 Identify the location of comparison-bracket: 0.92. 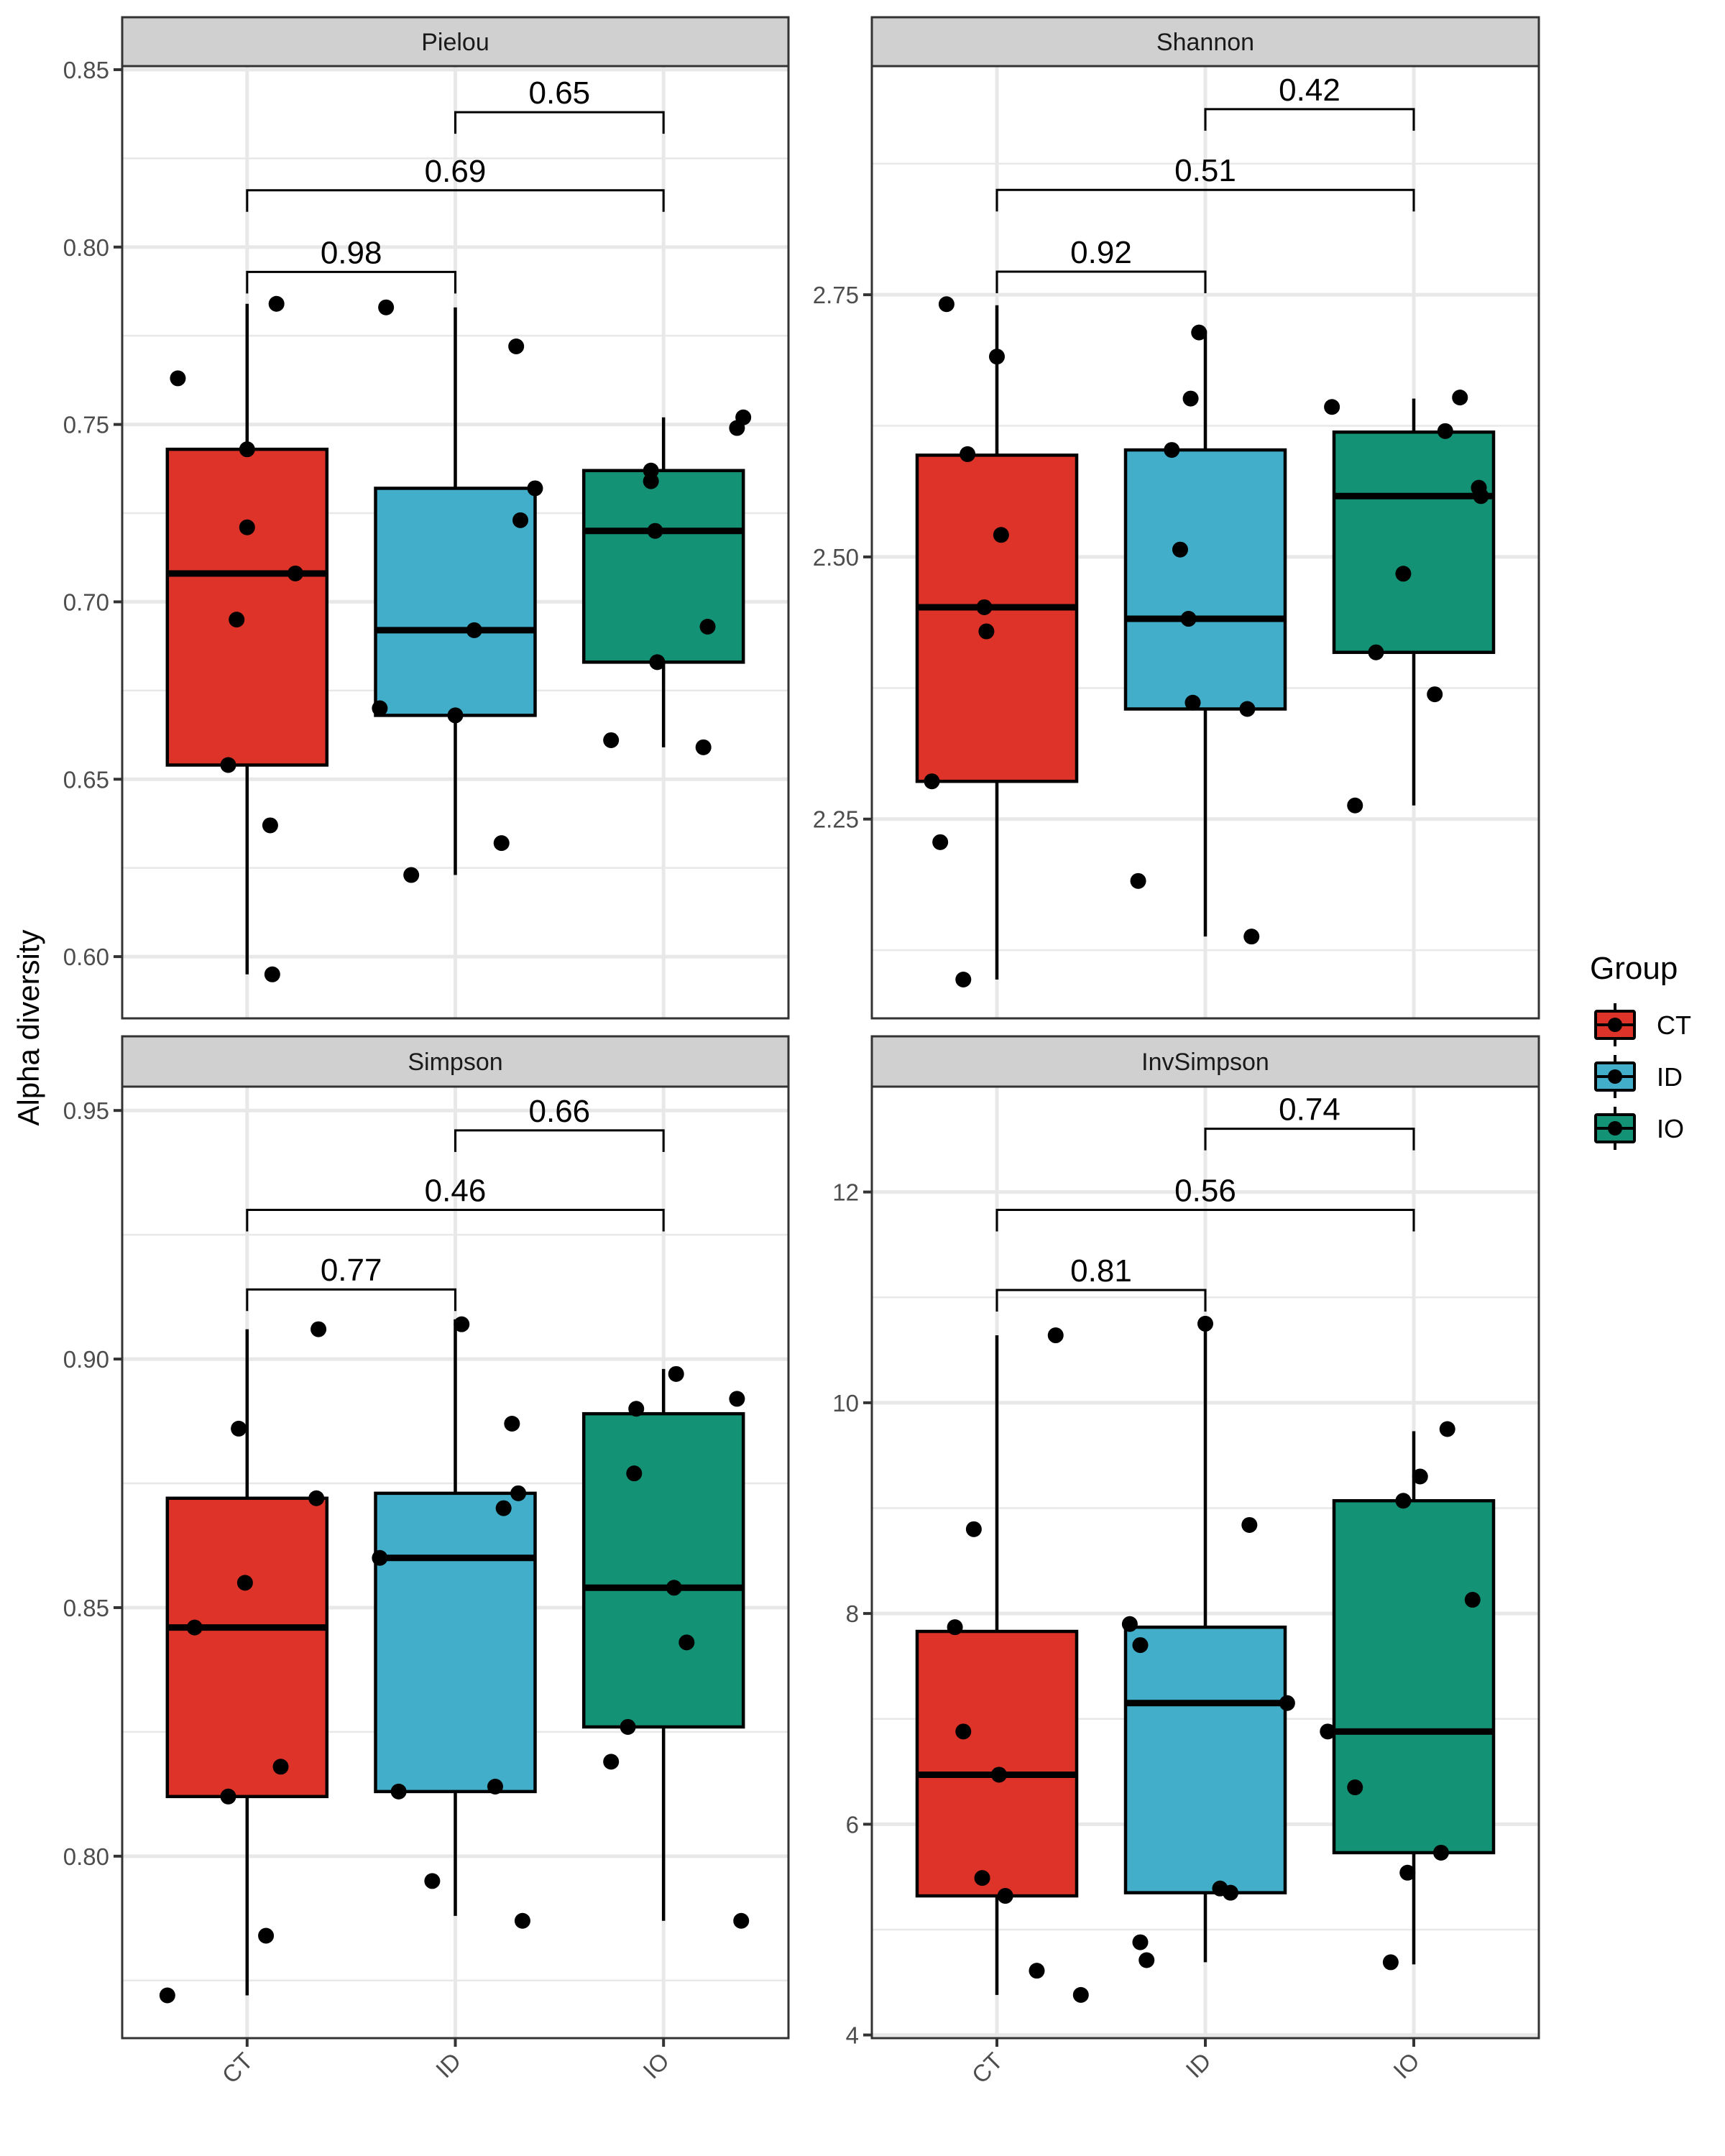
(1101, 264).